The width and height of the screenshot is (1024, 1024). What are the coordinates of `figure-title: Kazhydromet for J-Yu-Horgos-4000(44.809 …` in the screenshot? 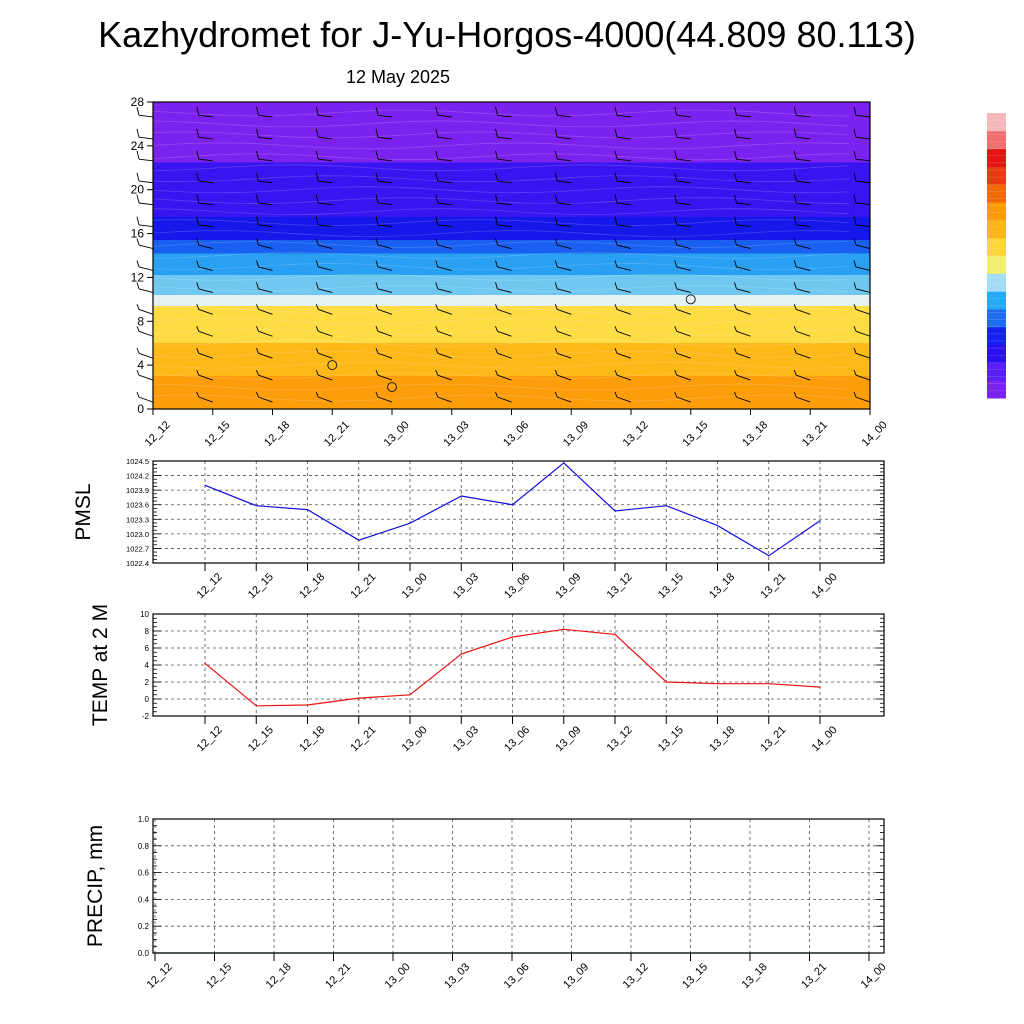 It's located at (507, 34).